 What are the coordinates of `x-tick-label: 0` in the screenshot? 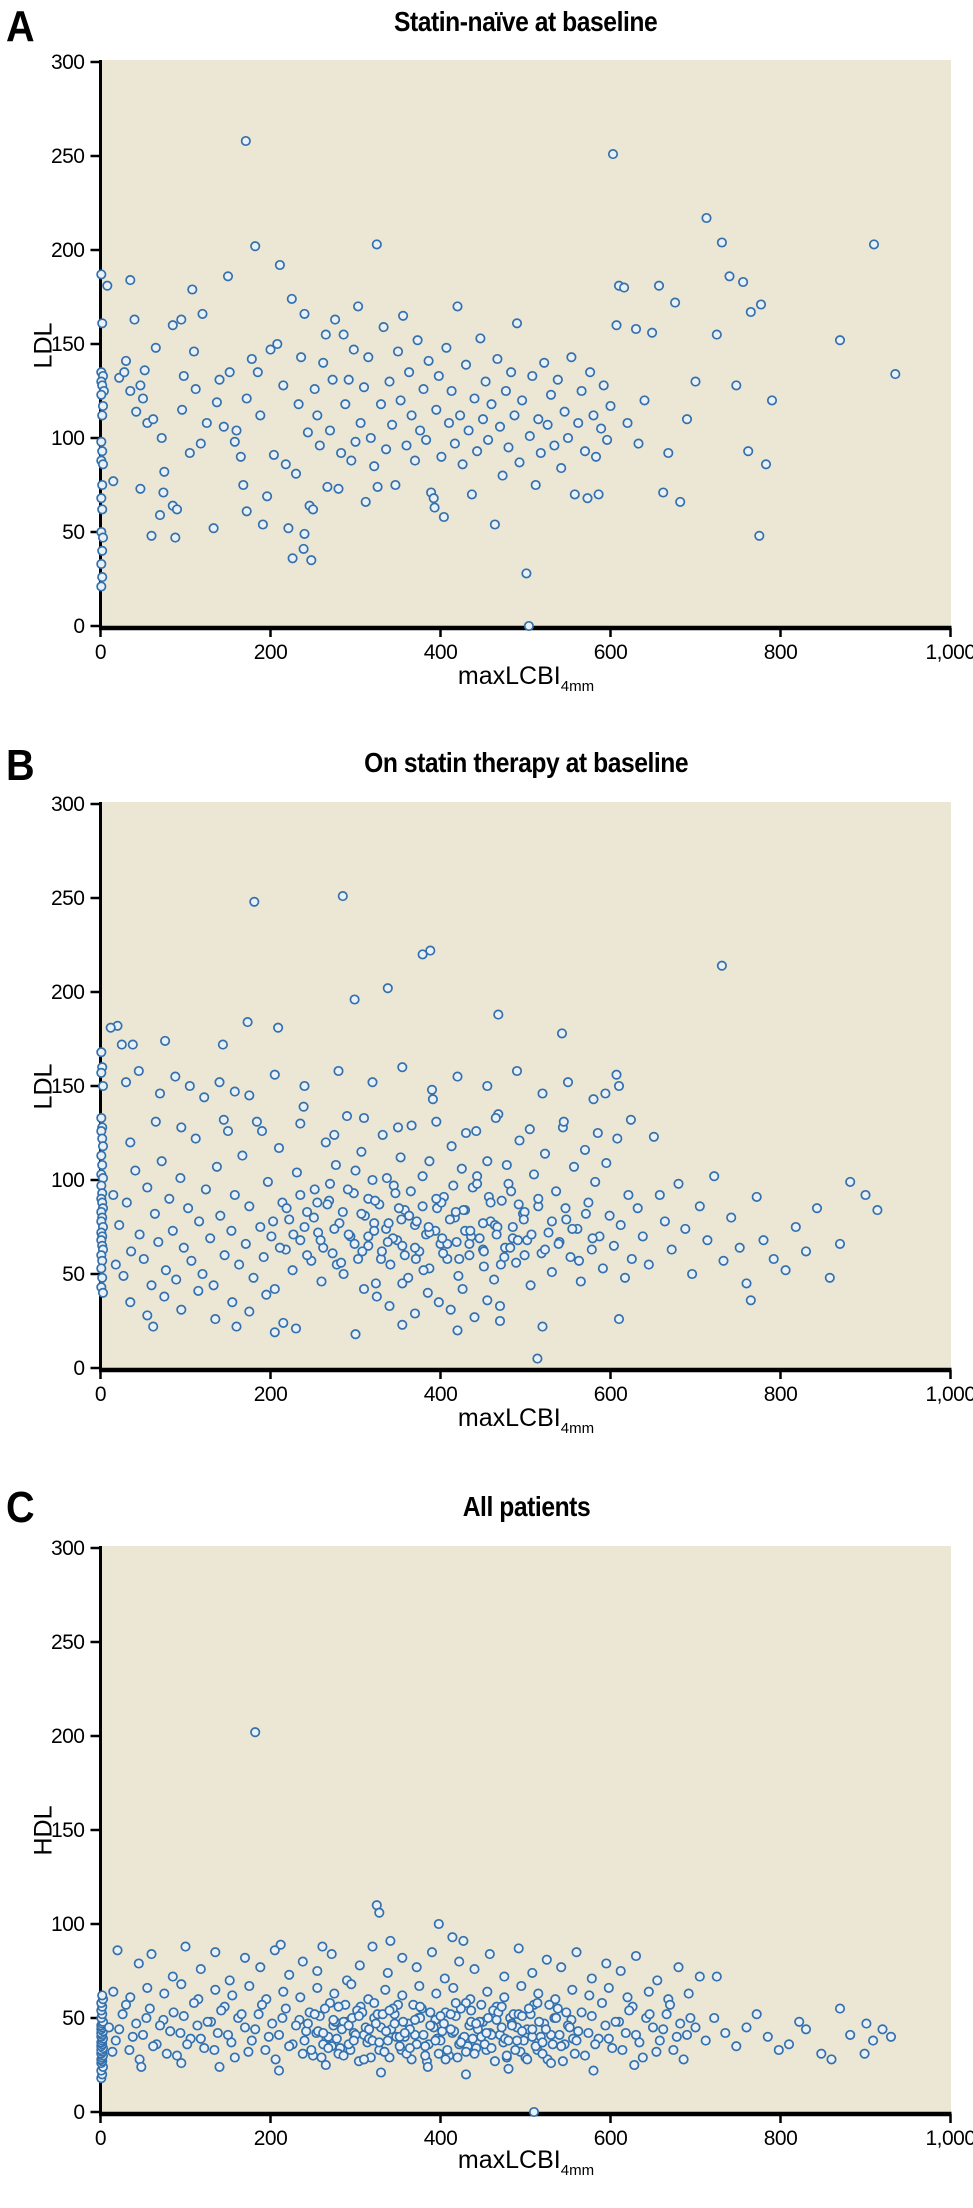 It's located at (100, 652).